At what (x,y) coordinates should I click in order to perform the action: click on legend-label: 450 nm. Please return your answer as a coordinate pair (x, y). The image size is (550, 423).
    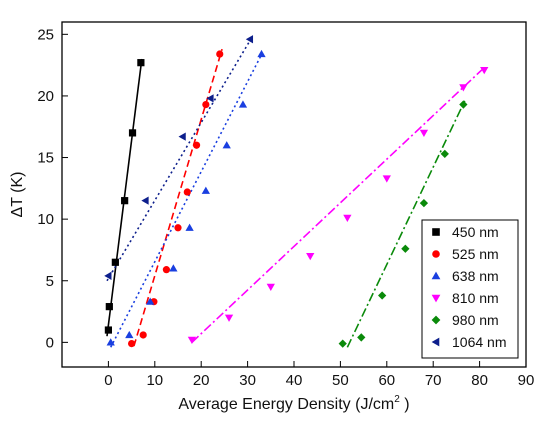
    Looking at the image, I should click on (475, 232).